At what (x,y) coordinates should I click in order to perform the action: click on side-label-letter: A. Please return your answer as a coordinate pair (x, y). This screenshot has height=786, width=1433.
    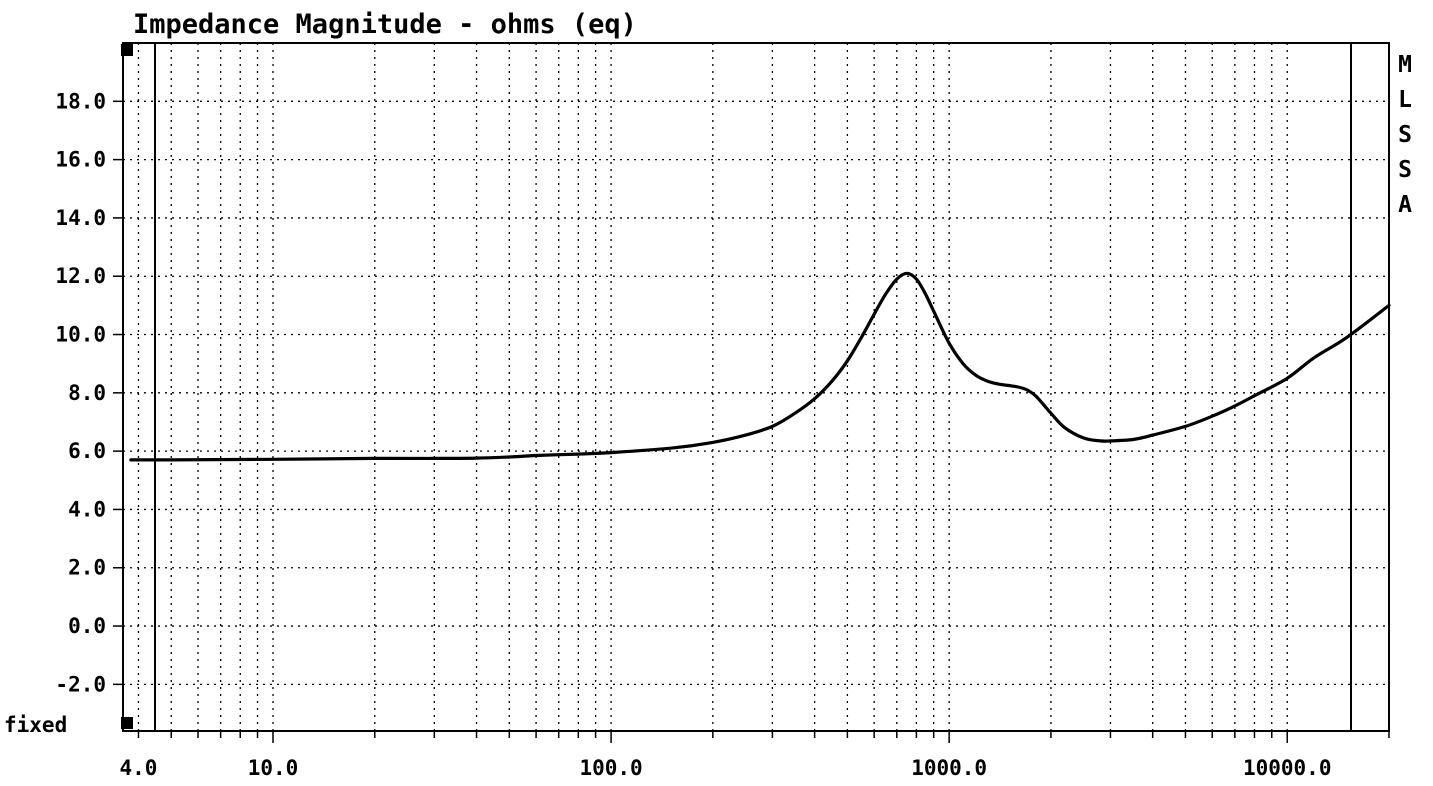
    Looking at the image, I should click on (1405, 205).